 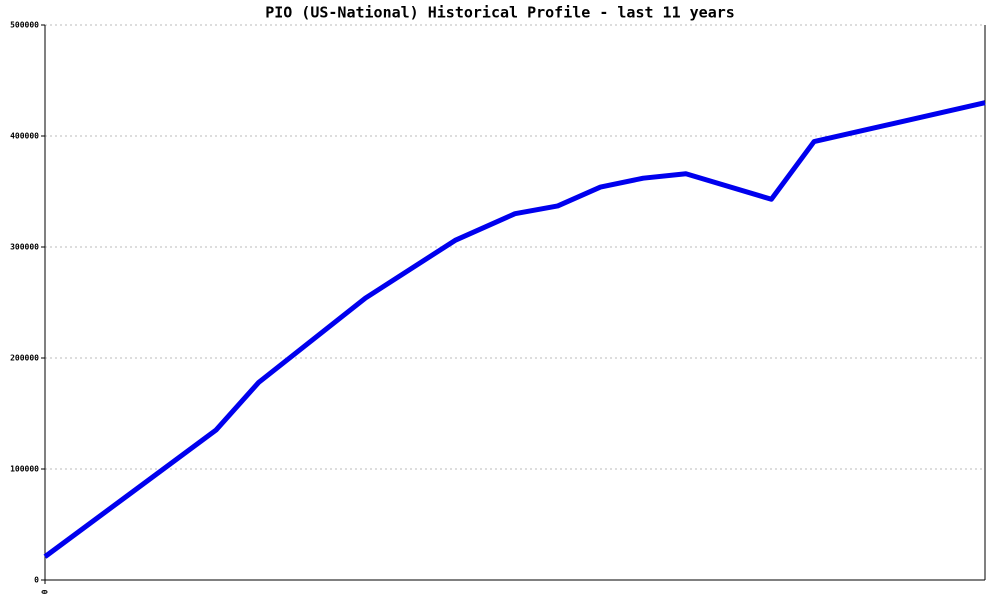 What do you see at coordinates (36, 580) in the screenshot?
I see `y-tick-label: 0` at bounding box center [36, 580].